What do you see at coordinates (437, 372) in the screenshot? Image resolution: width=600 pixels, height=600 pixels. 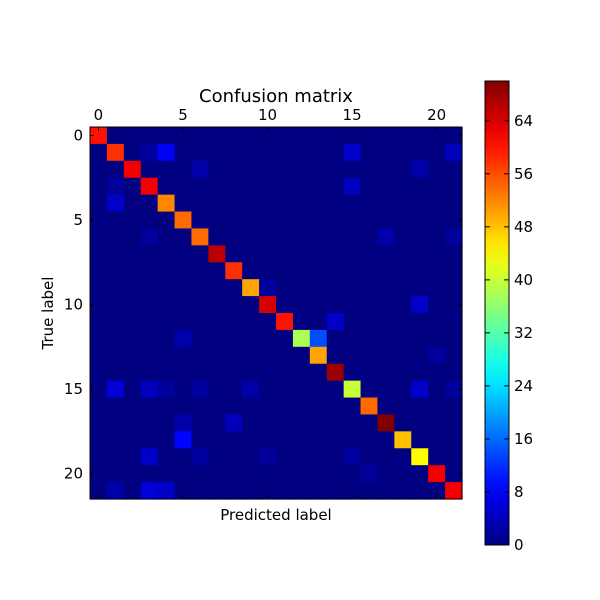 I see `matrix-cell-r14-c20` at bounding box center [437, 372].